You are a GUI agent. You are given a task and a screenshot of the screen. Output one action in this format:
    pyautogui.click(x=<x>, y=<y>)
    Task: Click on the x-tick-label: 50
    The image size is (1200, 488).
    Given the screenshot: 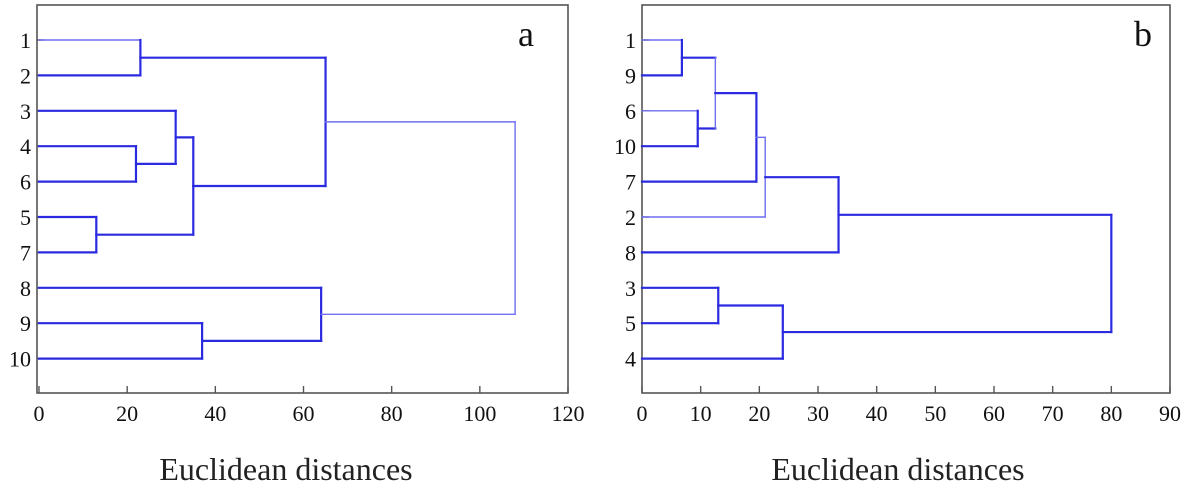 What is the action you would take?
    pyautogui.click(x=935, y=413)
    